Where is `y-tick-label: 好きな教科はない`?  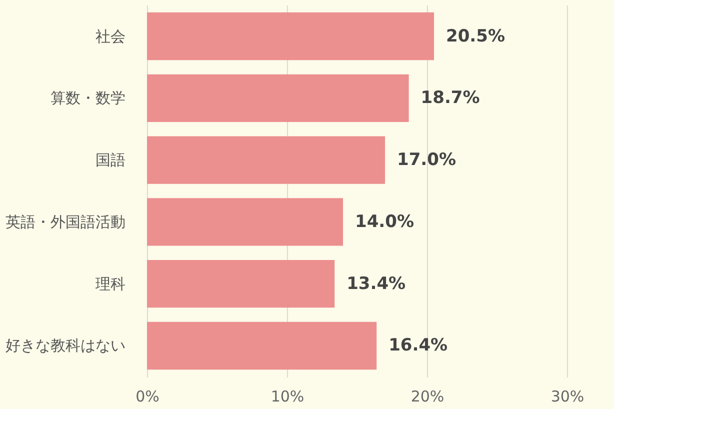 y-tick-label: 好きな教科はない is located at coordinates (66, 345).